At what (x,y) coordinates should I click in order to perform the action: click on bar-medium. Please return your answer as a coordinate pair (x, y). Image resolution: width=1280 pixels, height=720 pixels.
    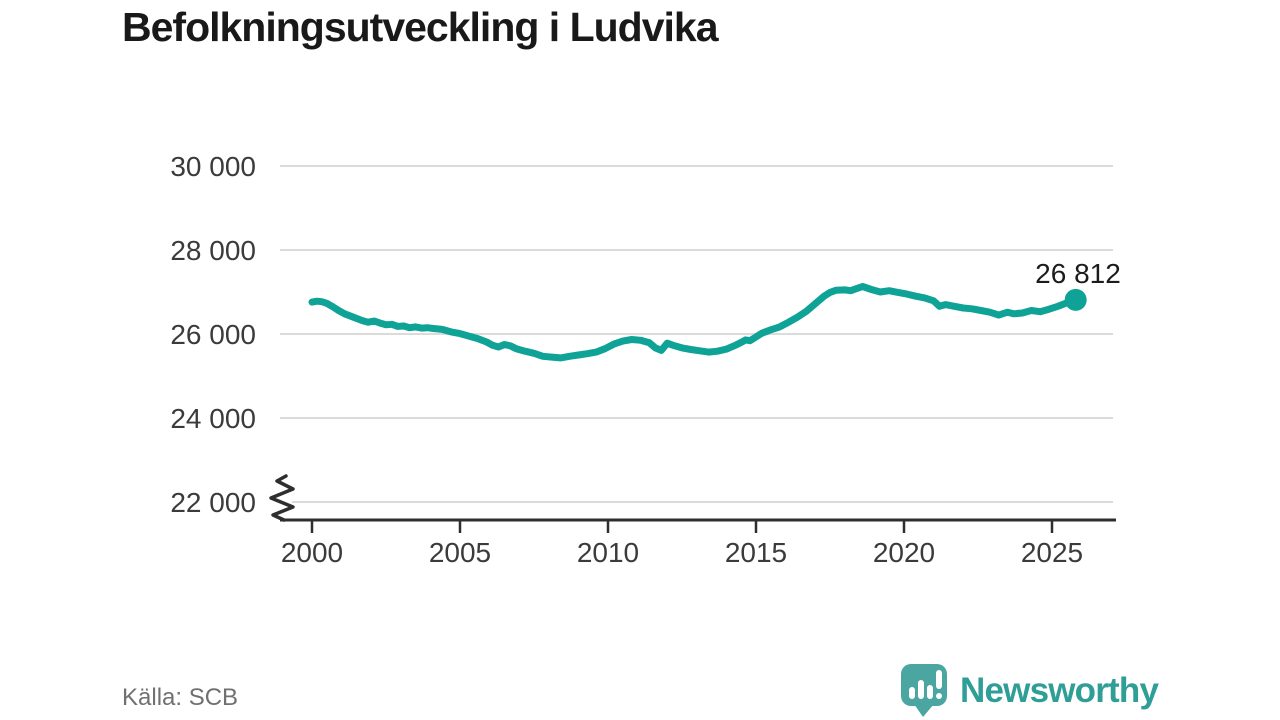
    Looking at the image, I should click on (930, 692).